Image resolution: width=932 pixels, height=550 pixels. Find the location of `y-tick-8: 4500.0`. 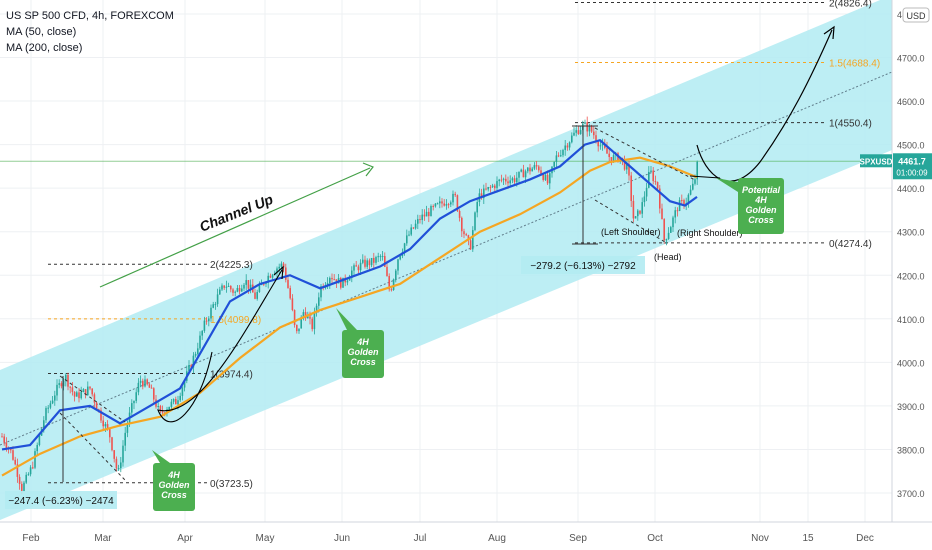

y-tick-8: 4500.0 is located at coordinates (911, 146).